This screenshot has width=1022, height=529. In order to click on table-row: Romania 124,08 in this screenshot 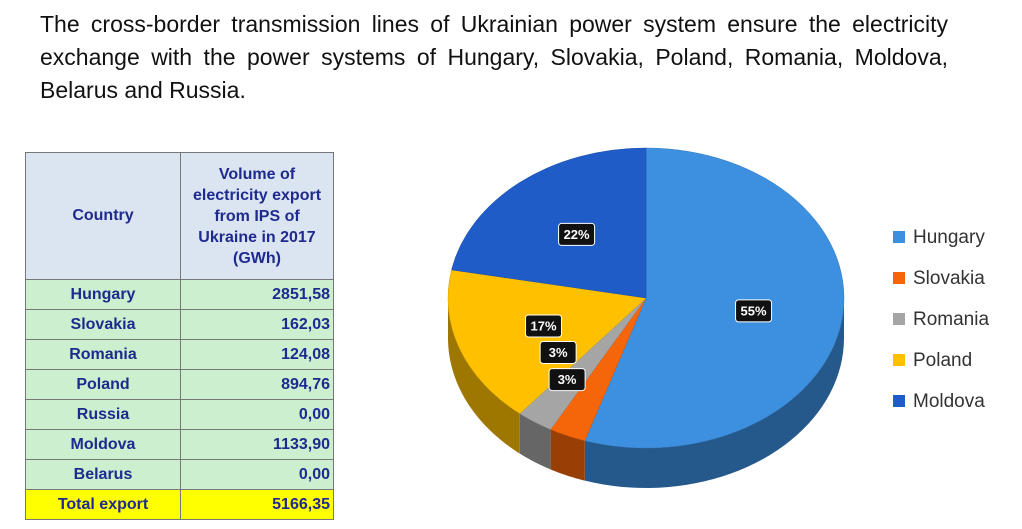, I will do `click(179, 354)`.